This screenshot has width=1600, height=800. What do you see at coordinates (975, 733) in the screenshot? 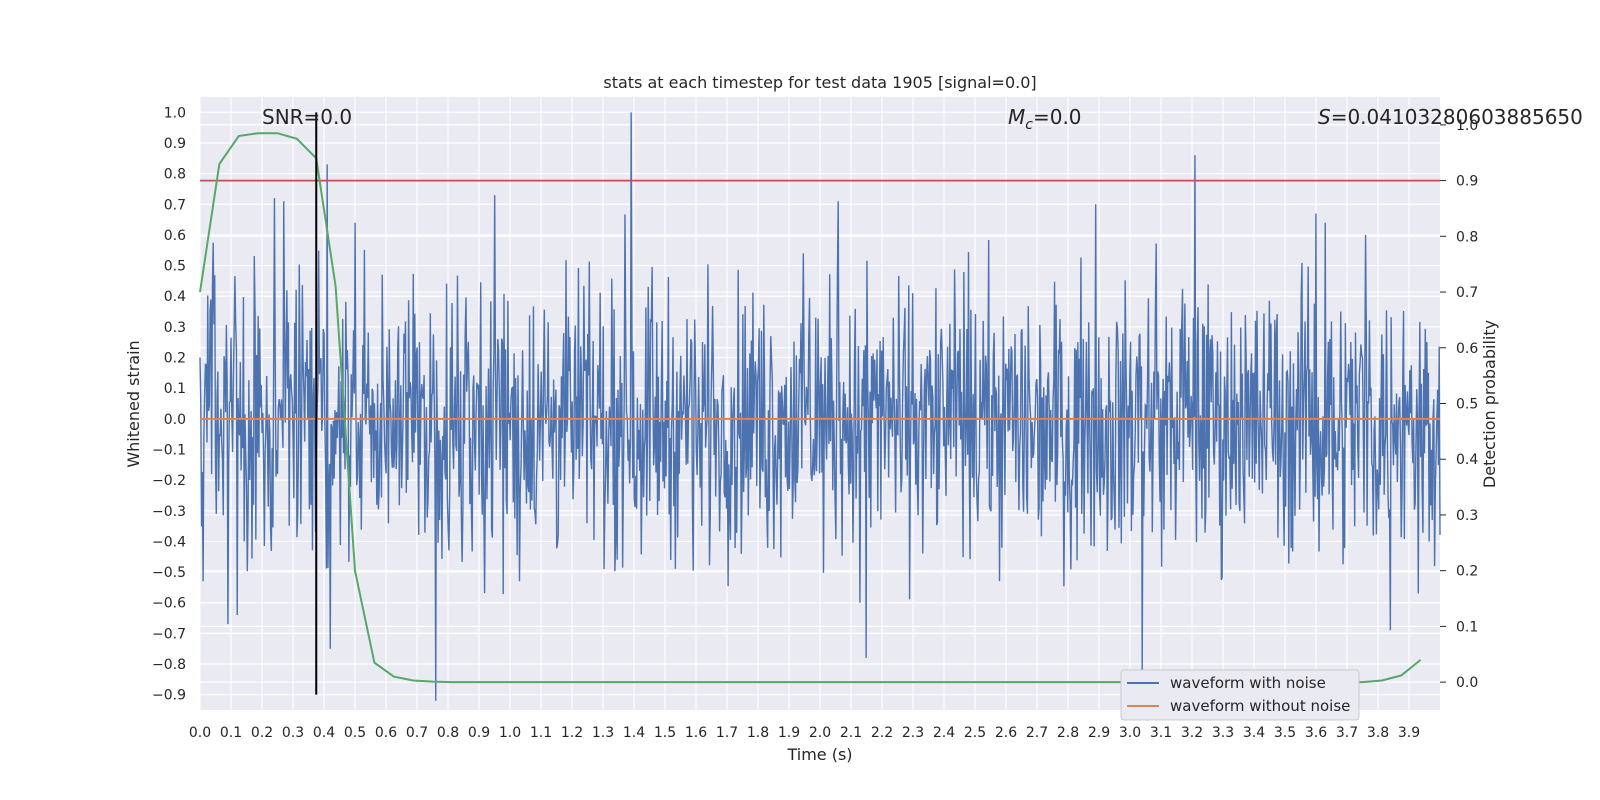
I see `x-tick-label: 2.5` at bounding box center [975, 733].